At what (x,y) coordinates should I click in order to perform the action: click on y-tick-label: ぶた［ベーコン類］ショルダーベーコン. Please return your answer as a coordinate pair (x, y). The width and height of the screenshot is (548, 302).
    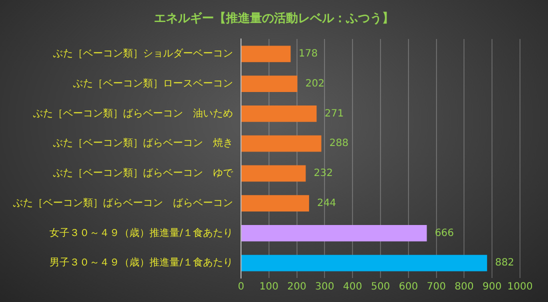
    Looking at the image, I should click on (143, 54).